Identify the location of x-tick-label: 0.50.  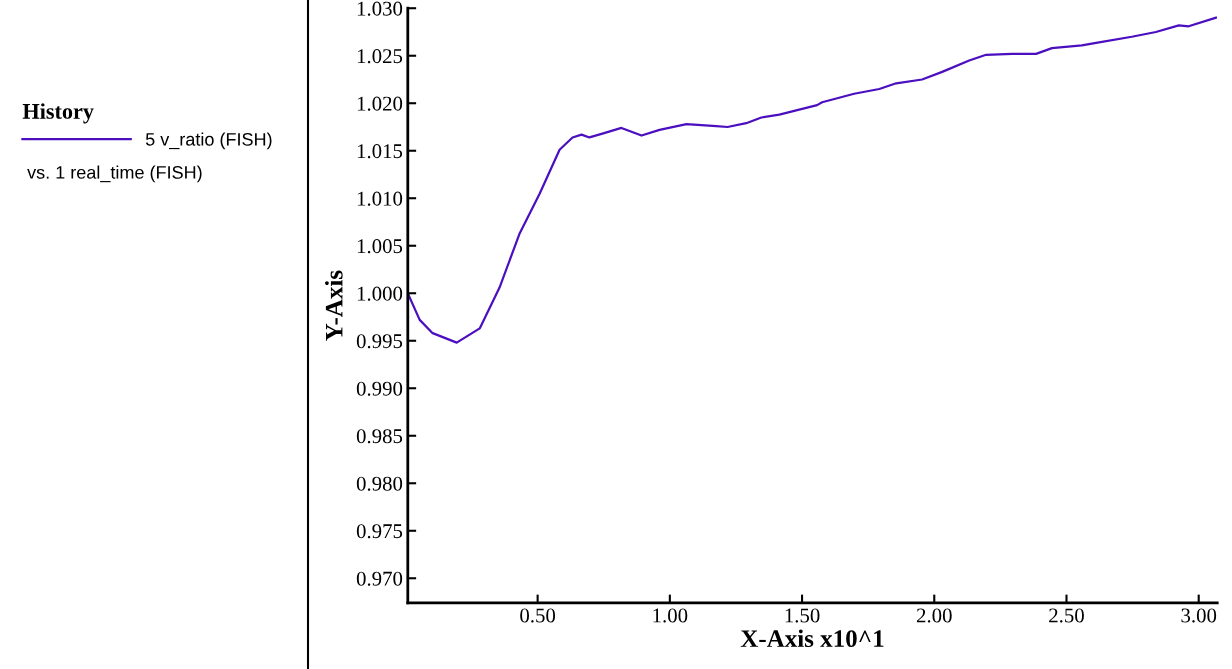
(538, 615).